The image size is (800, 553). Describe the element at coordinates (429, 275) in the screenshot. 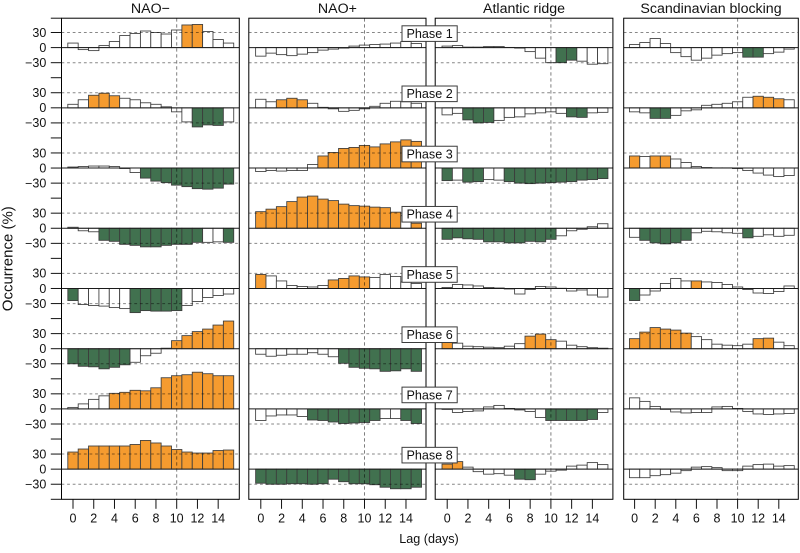

I see `svg-text: Phase 5` at that location.